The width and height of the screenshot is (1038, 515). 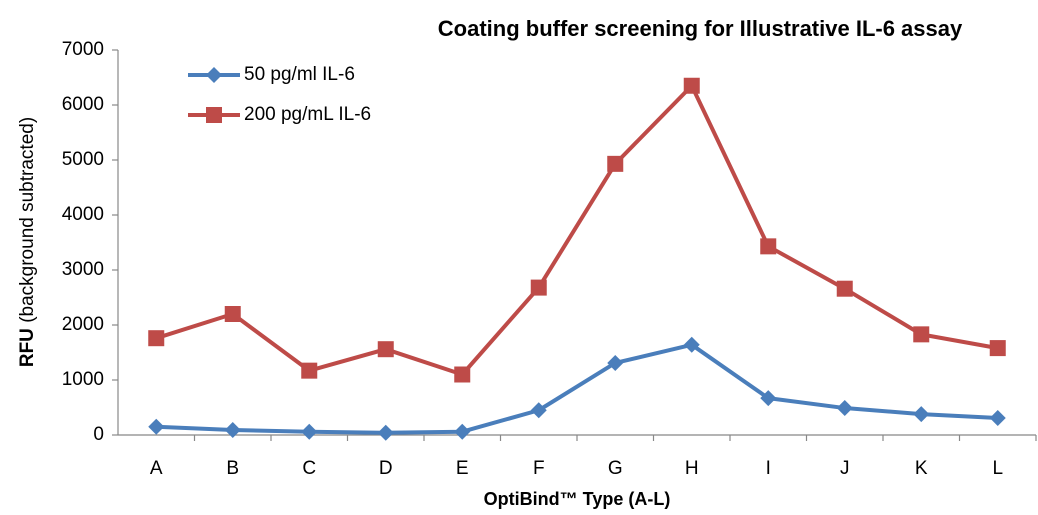 What do you see at coordinates (615, 468) in the screenshot?
I see `x-tick-label: G` at bounding box center [615, 468].